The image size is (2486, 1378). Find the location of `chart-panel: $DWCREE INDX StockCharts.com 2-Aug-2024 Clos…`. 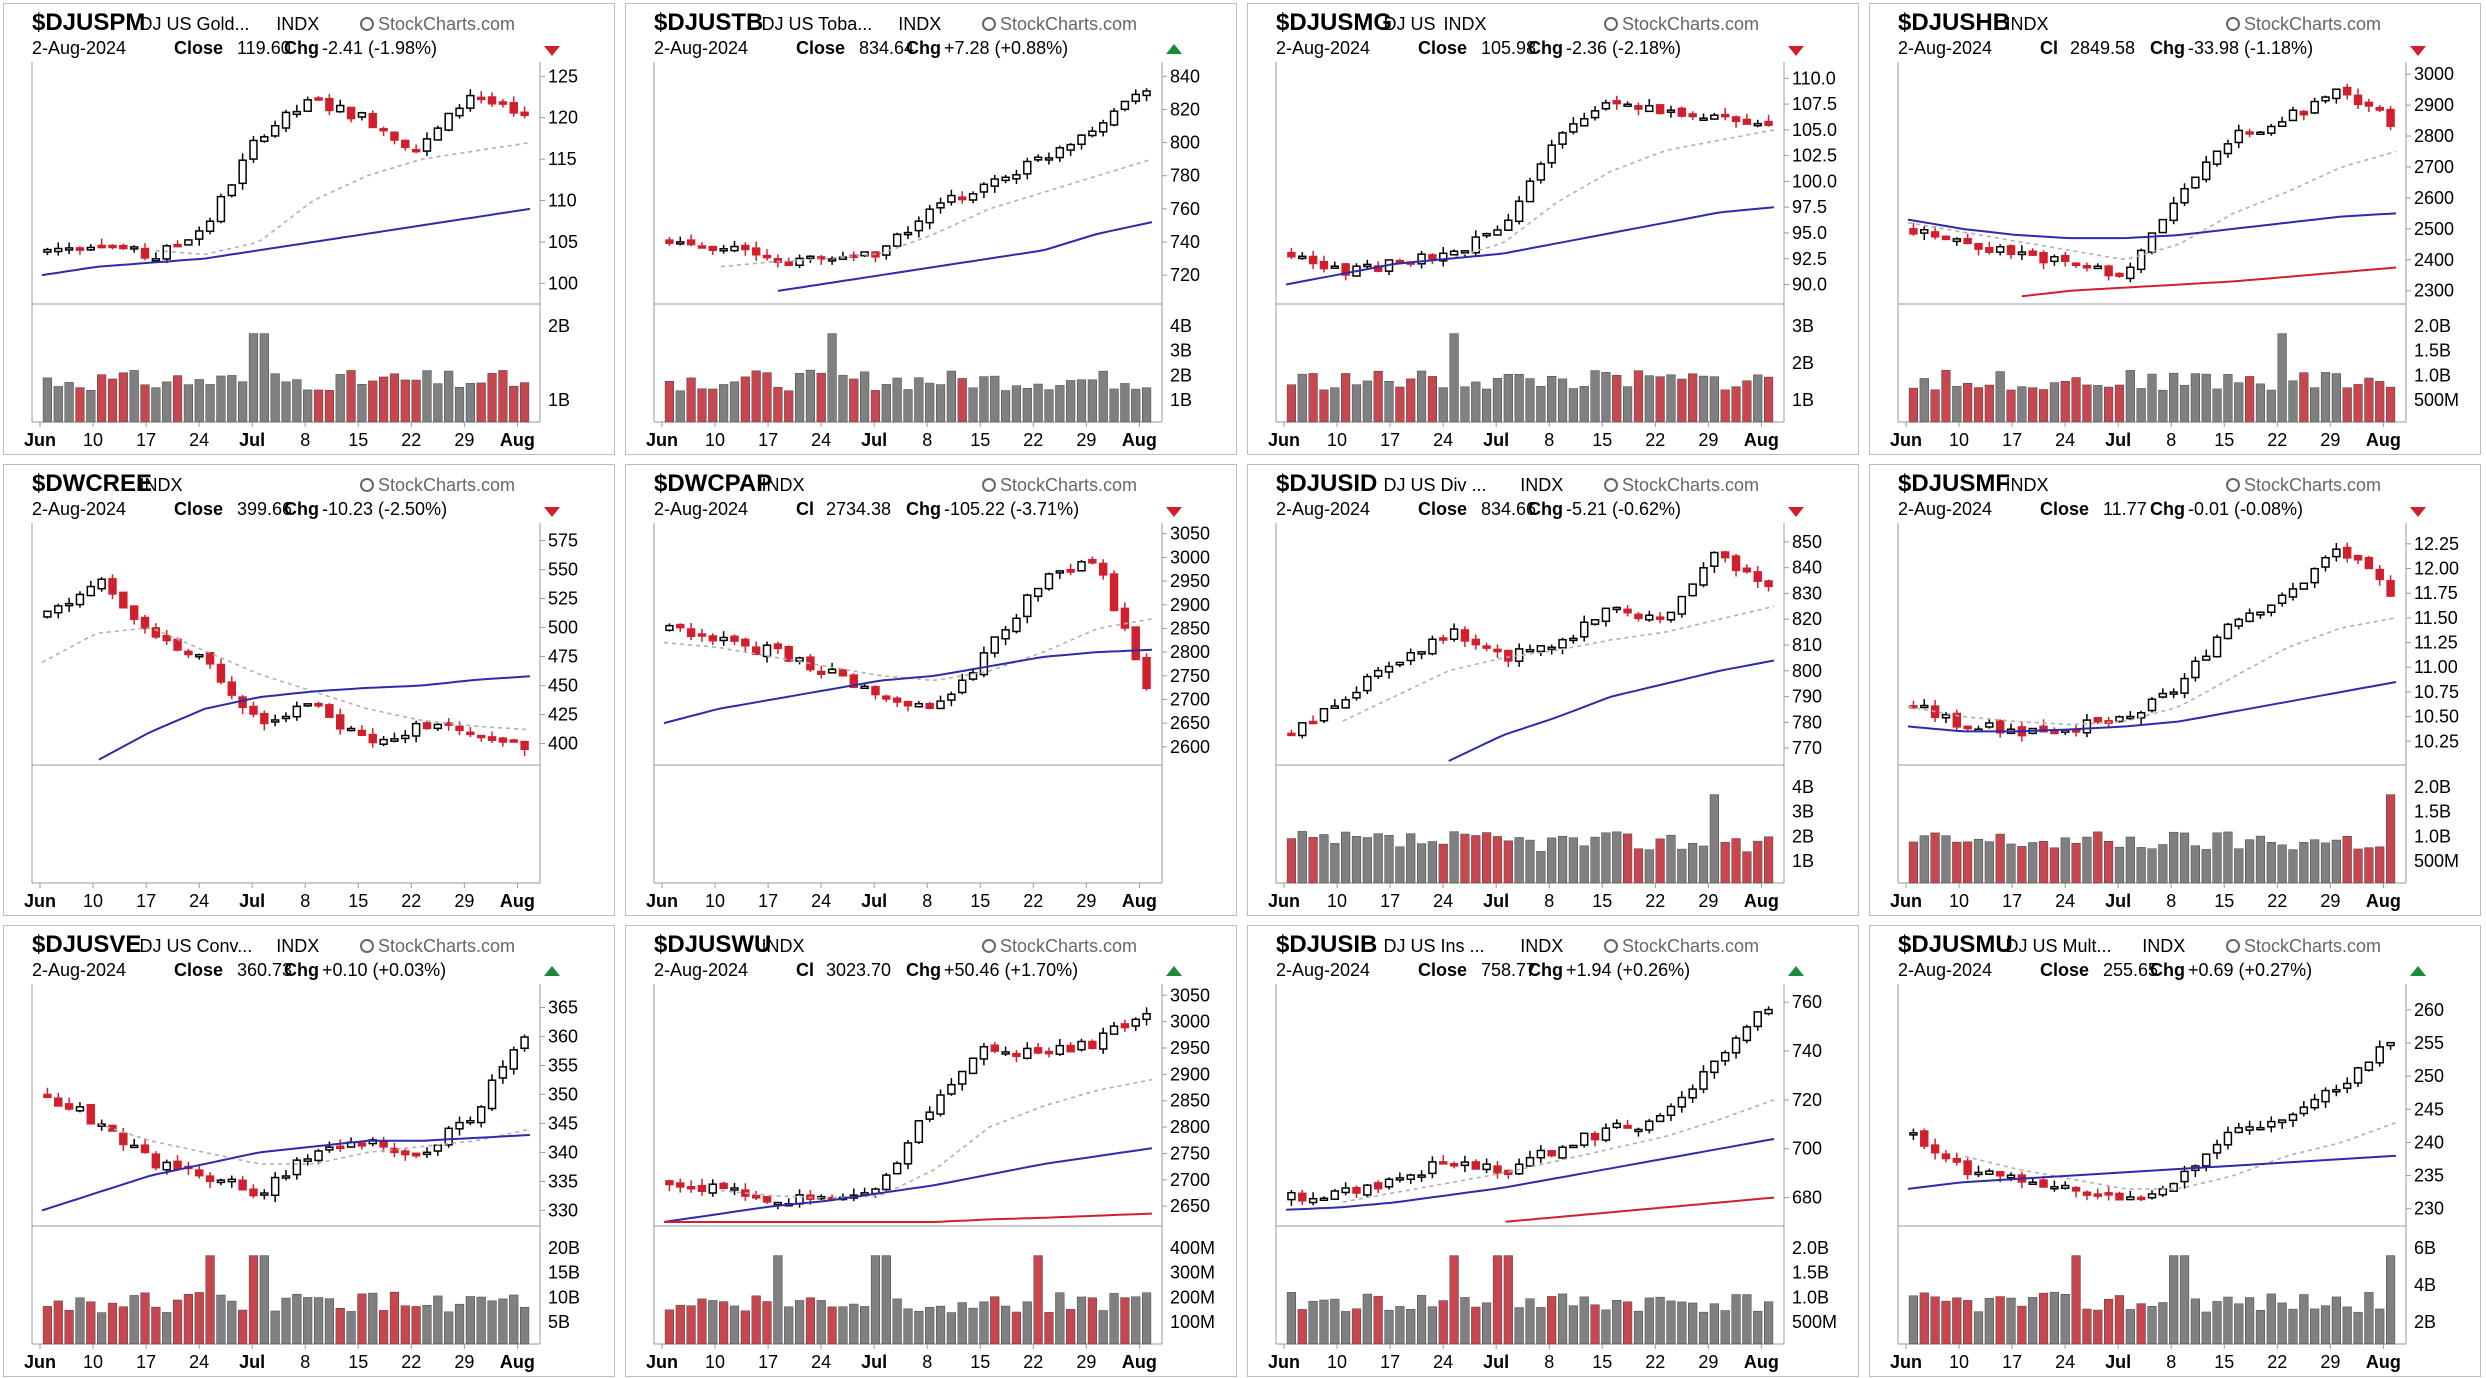

chart-panel: $DWCREE INDX StockCharts.com 2-Aug-2024 Clos… is located at coordinates (309, 690).